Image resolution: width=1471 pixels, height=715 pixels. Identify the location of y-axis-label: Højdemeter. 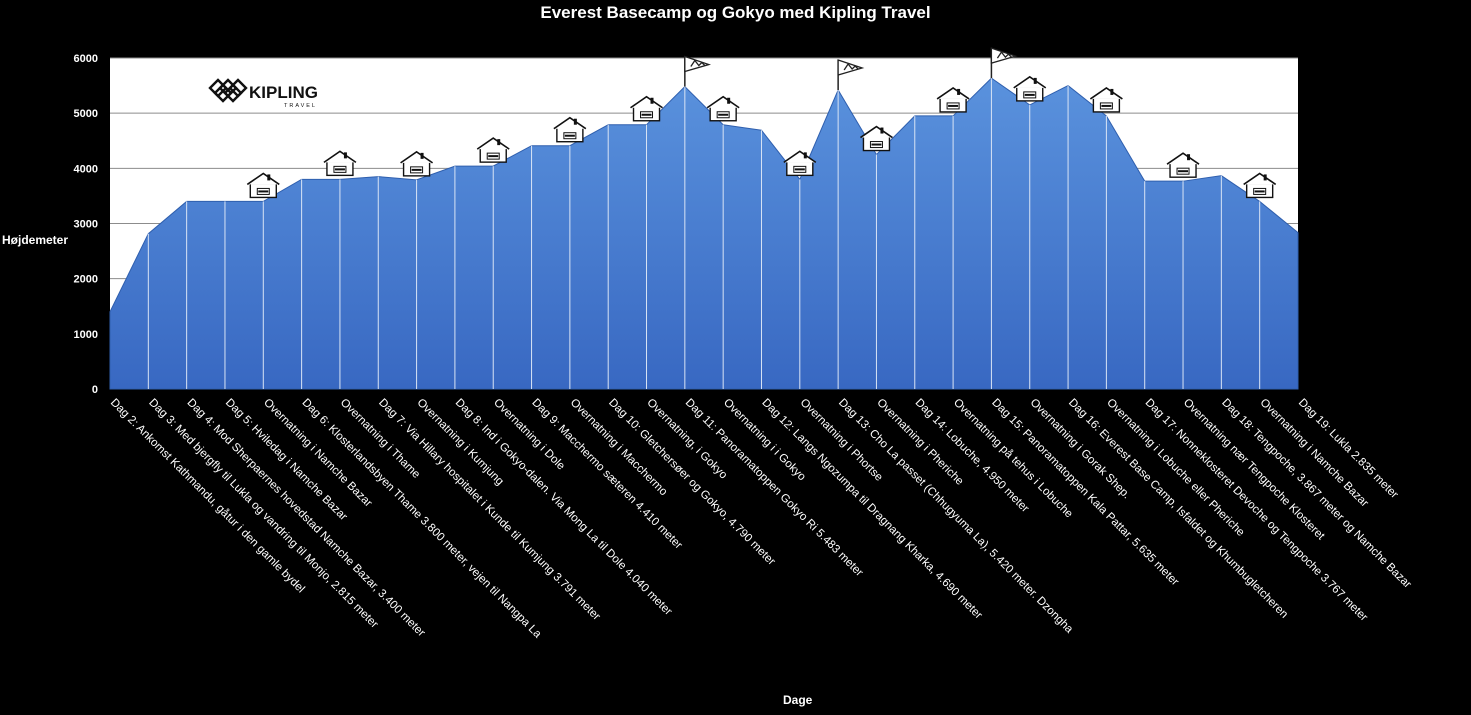
(35, 240).